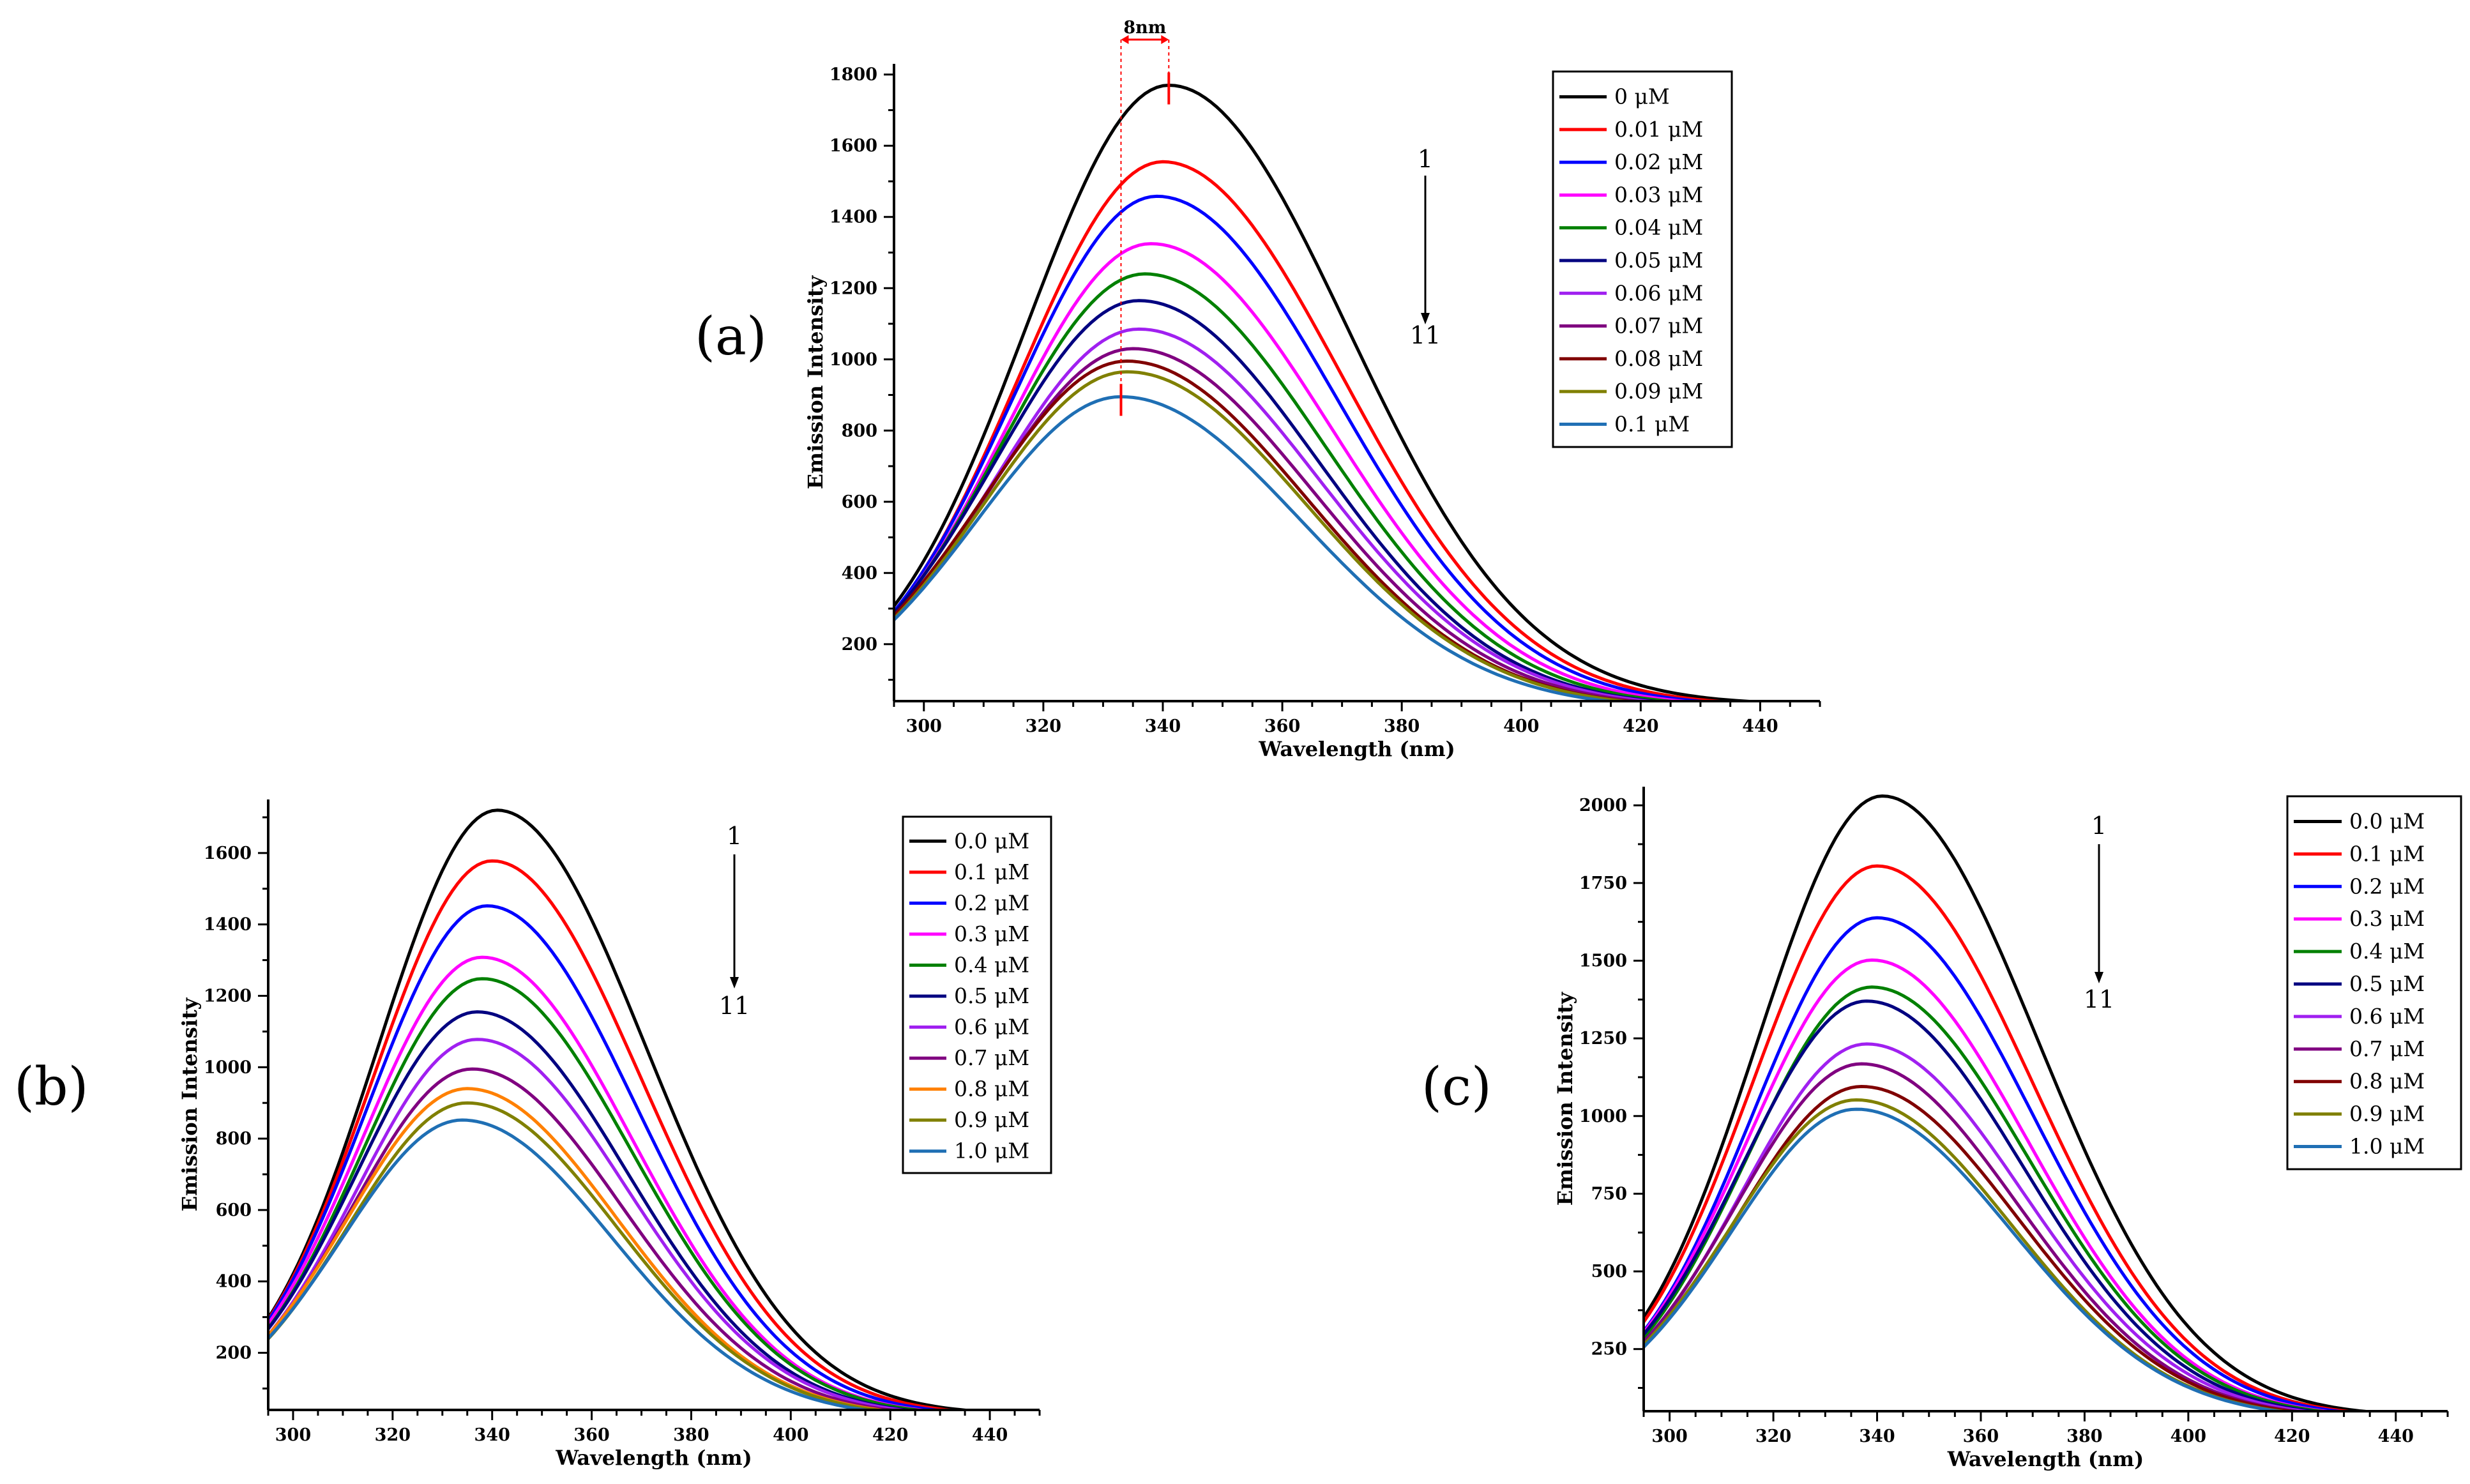  What do you see at coordinates (1565, 1098) in the screenshot?
I see `y-axis-title: Emission Intensity` at bounding box center [1565, 1098].